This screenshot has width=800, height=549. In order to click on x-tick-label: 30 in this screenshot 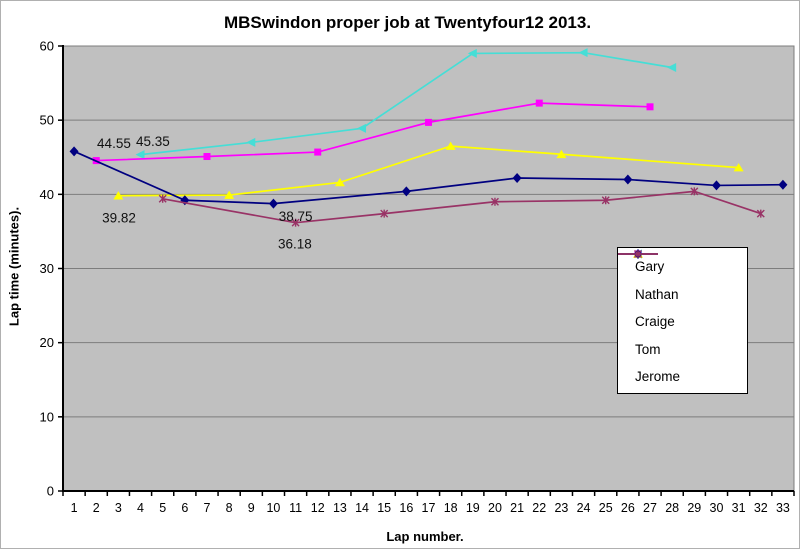, I will do `click(717, 508)`.